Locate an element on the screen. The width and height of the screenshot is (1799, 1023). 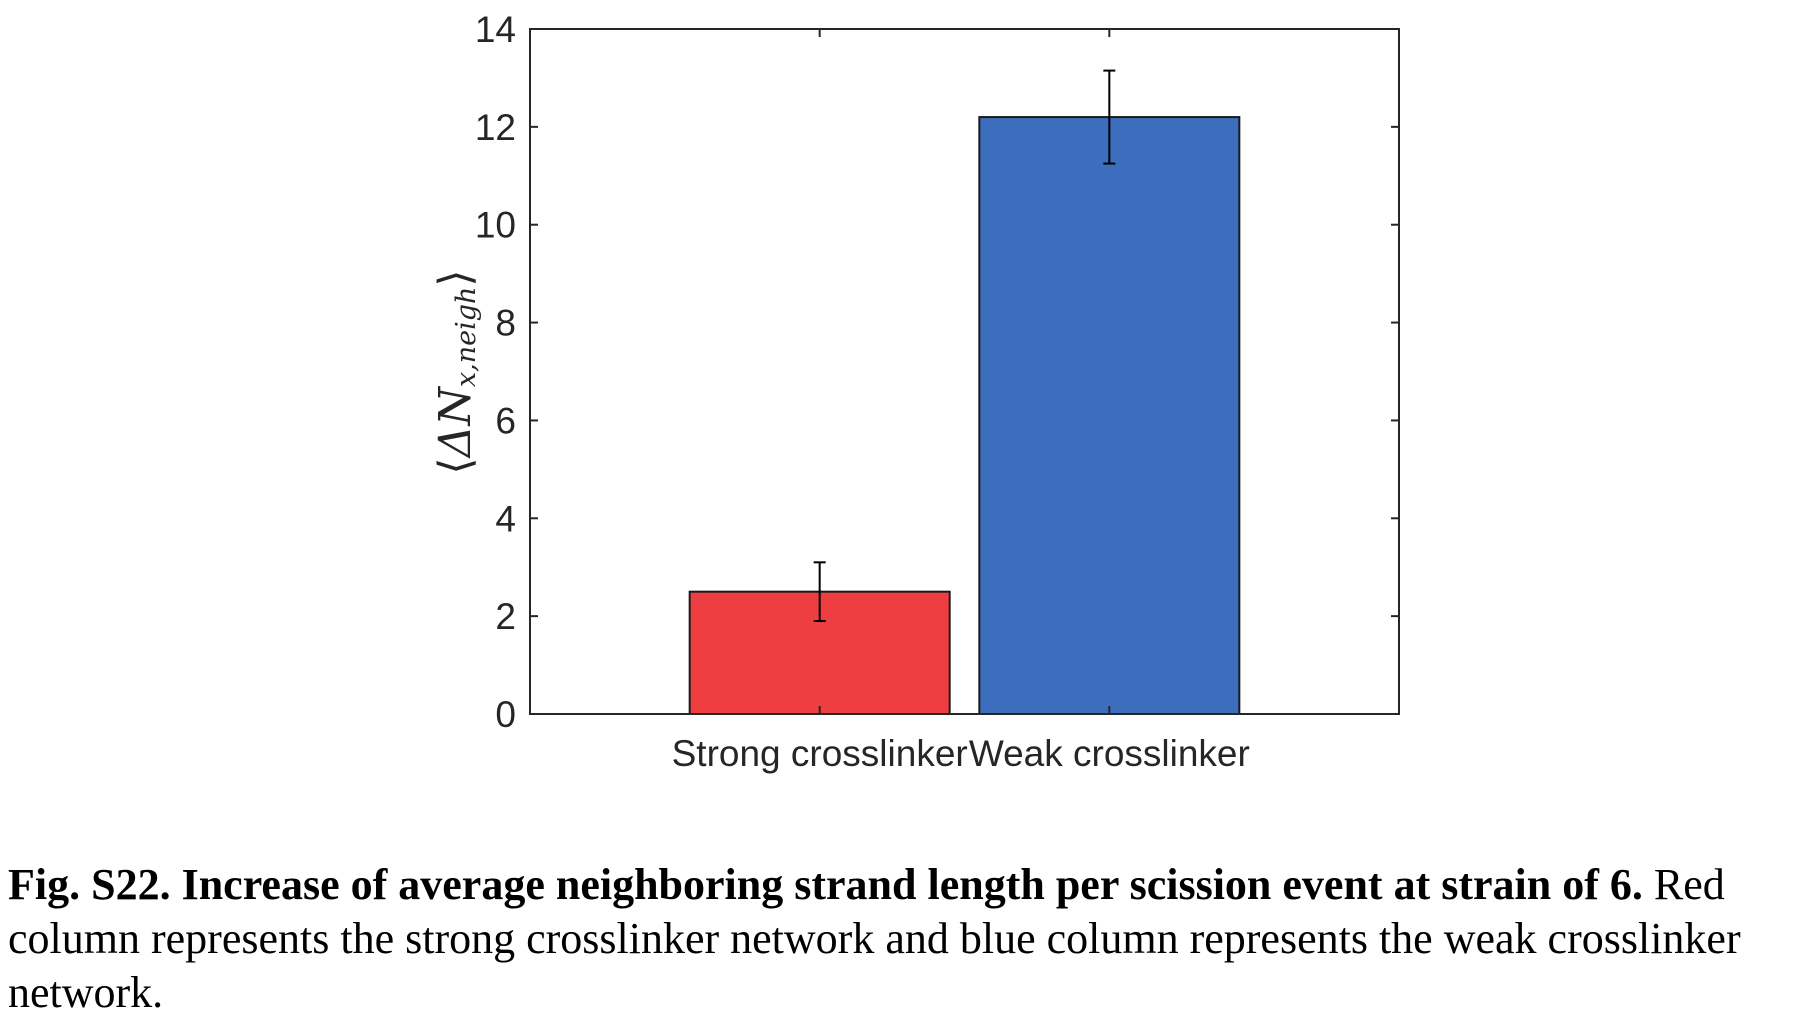
y-tick-label-4: 8 is located at coordinates (505, 323).